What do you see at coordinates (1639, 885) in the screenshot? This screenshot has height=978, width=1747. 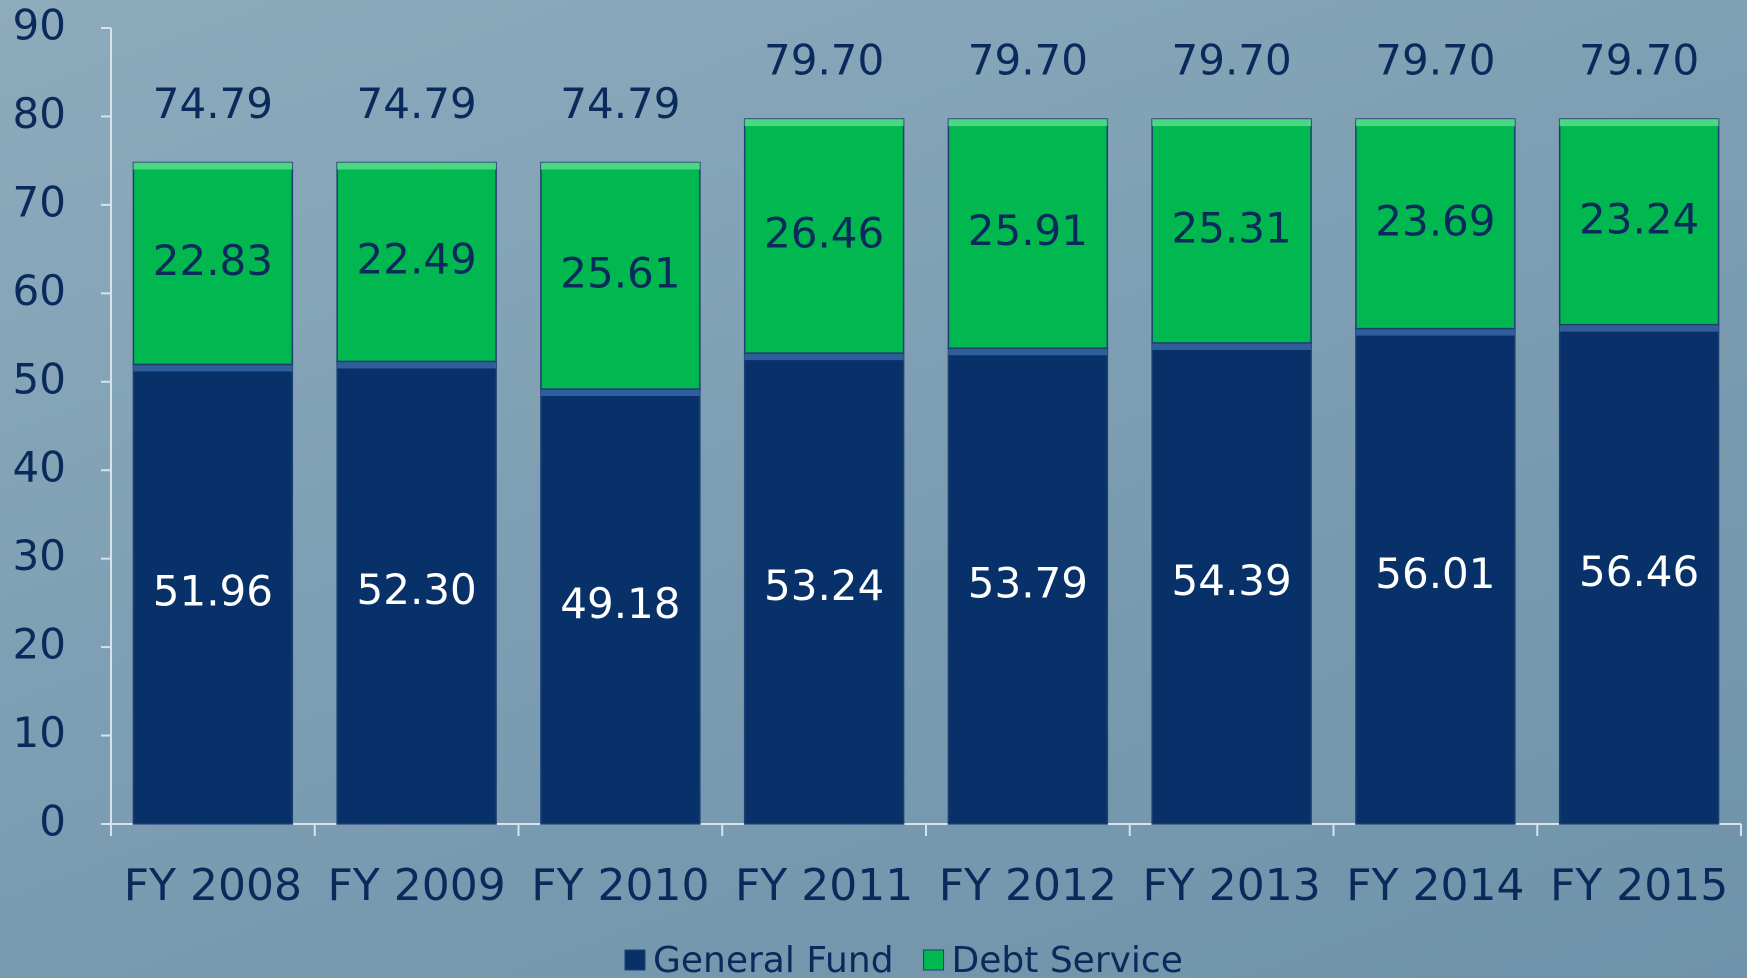 I see `x-tick-label: FY 2015` at bounding box center [1639, 885].